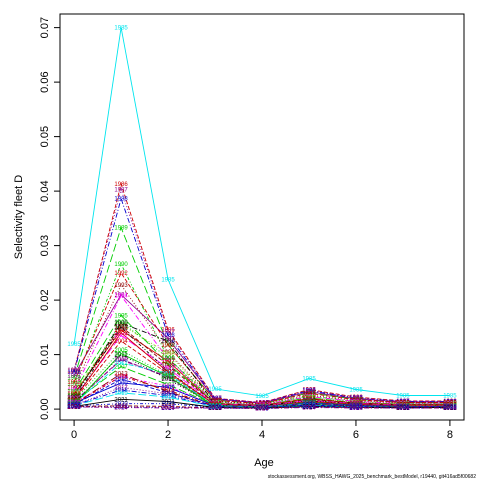 This screenshot has width=480, height=480. I want to click on point-label-2024-age6: 2024, so click(356, 409).